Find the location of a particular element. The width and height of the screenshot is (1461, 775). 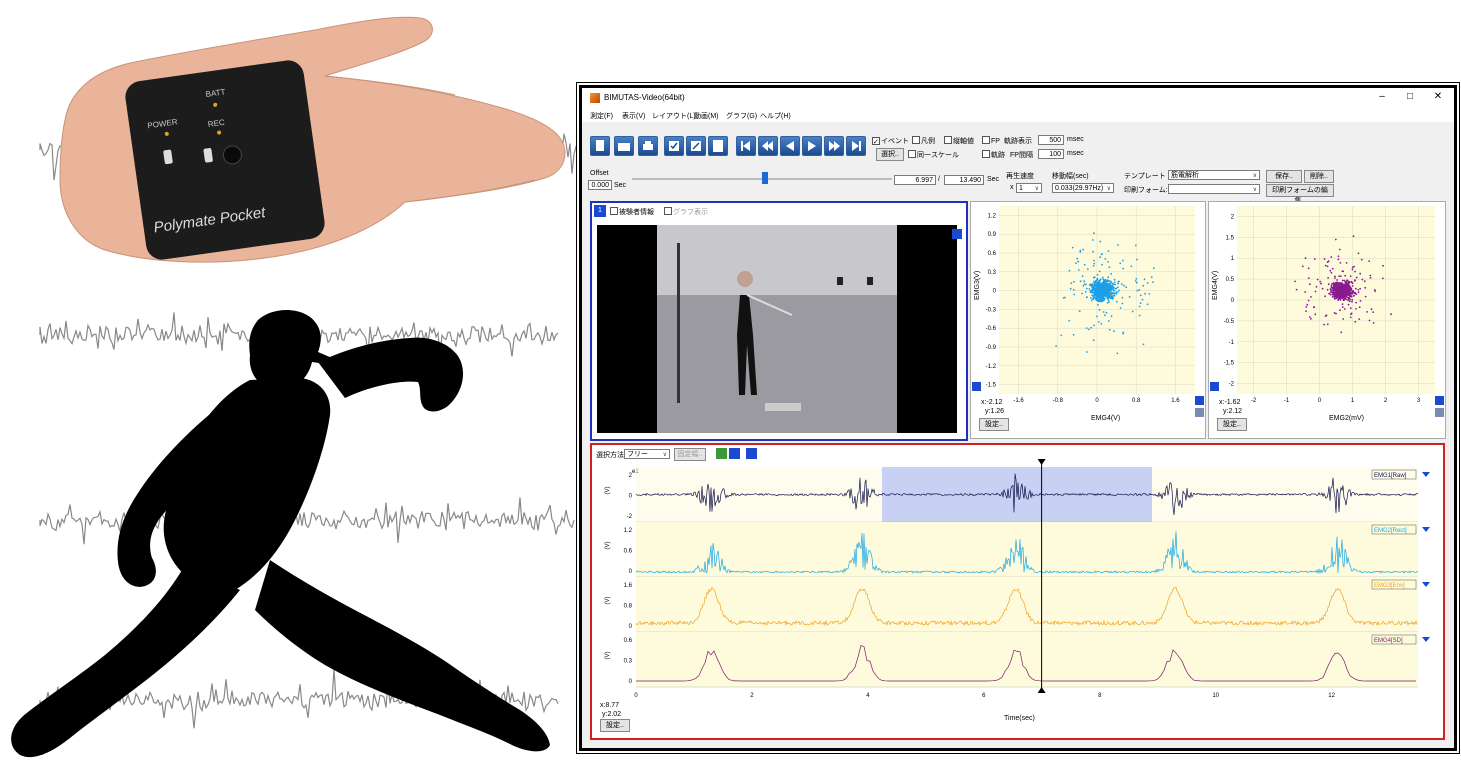

cursor-bottom-marker is located at coordinates (1041, 690).